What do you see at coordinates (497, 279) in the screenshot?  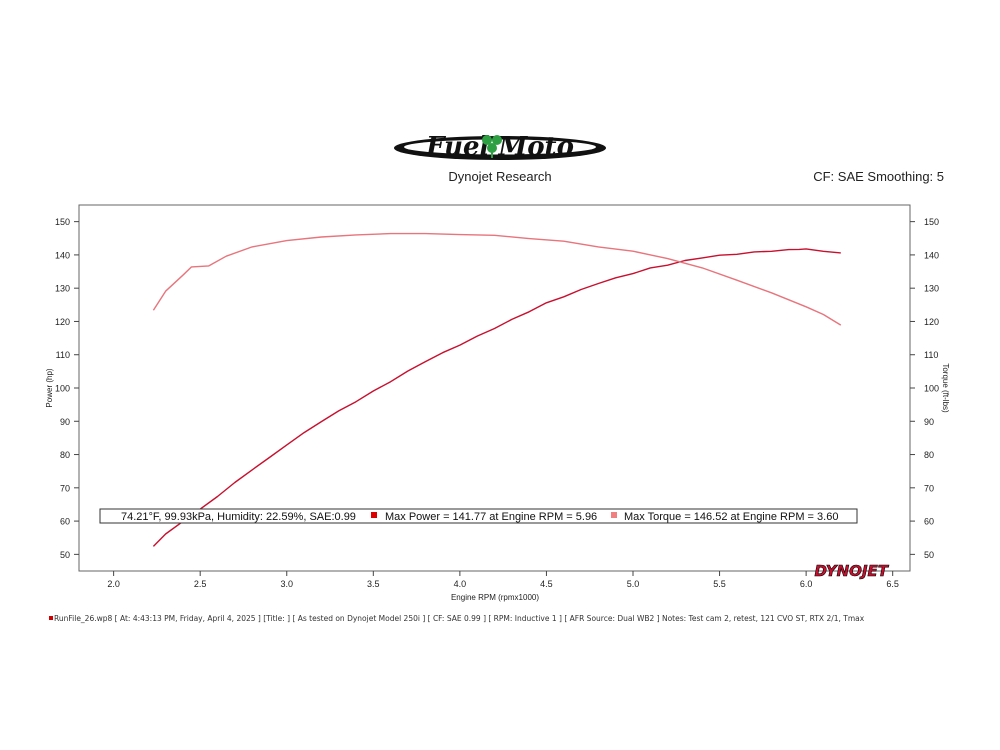 I see `series-line-torque` at bounding box center [497, 279].